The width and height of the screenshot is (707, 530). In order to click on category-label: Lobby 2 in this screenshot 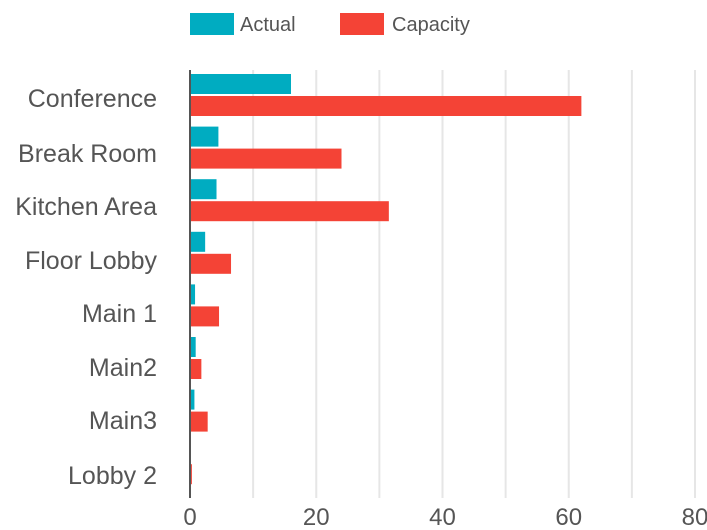, I will do `click(112, 476)`.